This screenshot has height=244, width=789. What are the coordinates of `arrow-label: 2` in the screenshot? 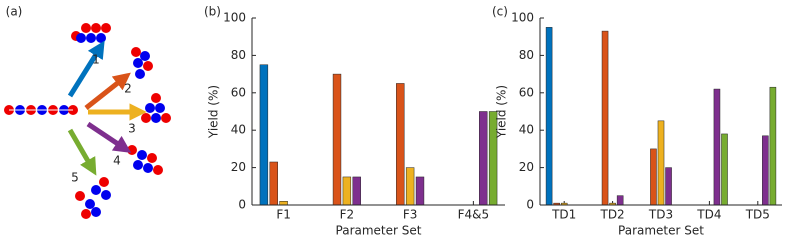 It's located at (128, 89).